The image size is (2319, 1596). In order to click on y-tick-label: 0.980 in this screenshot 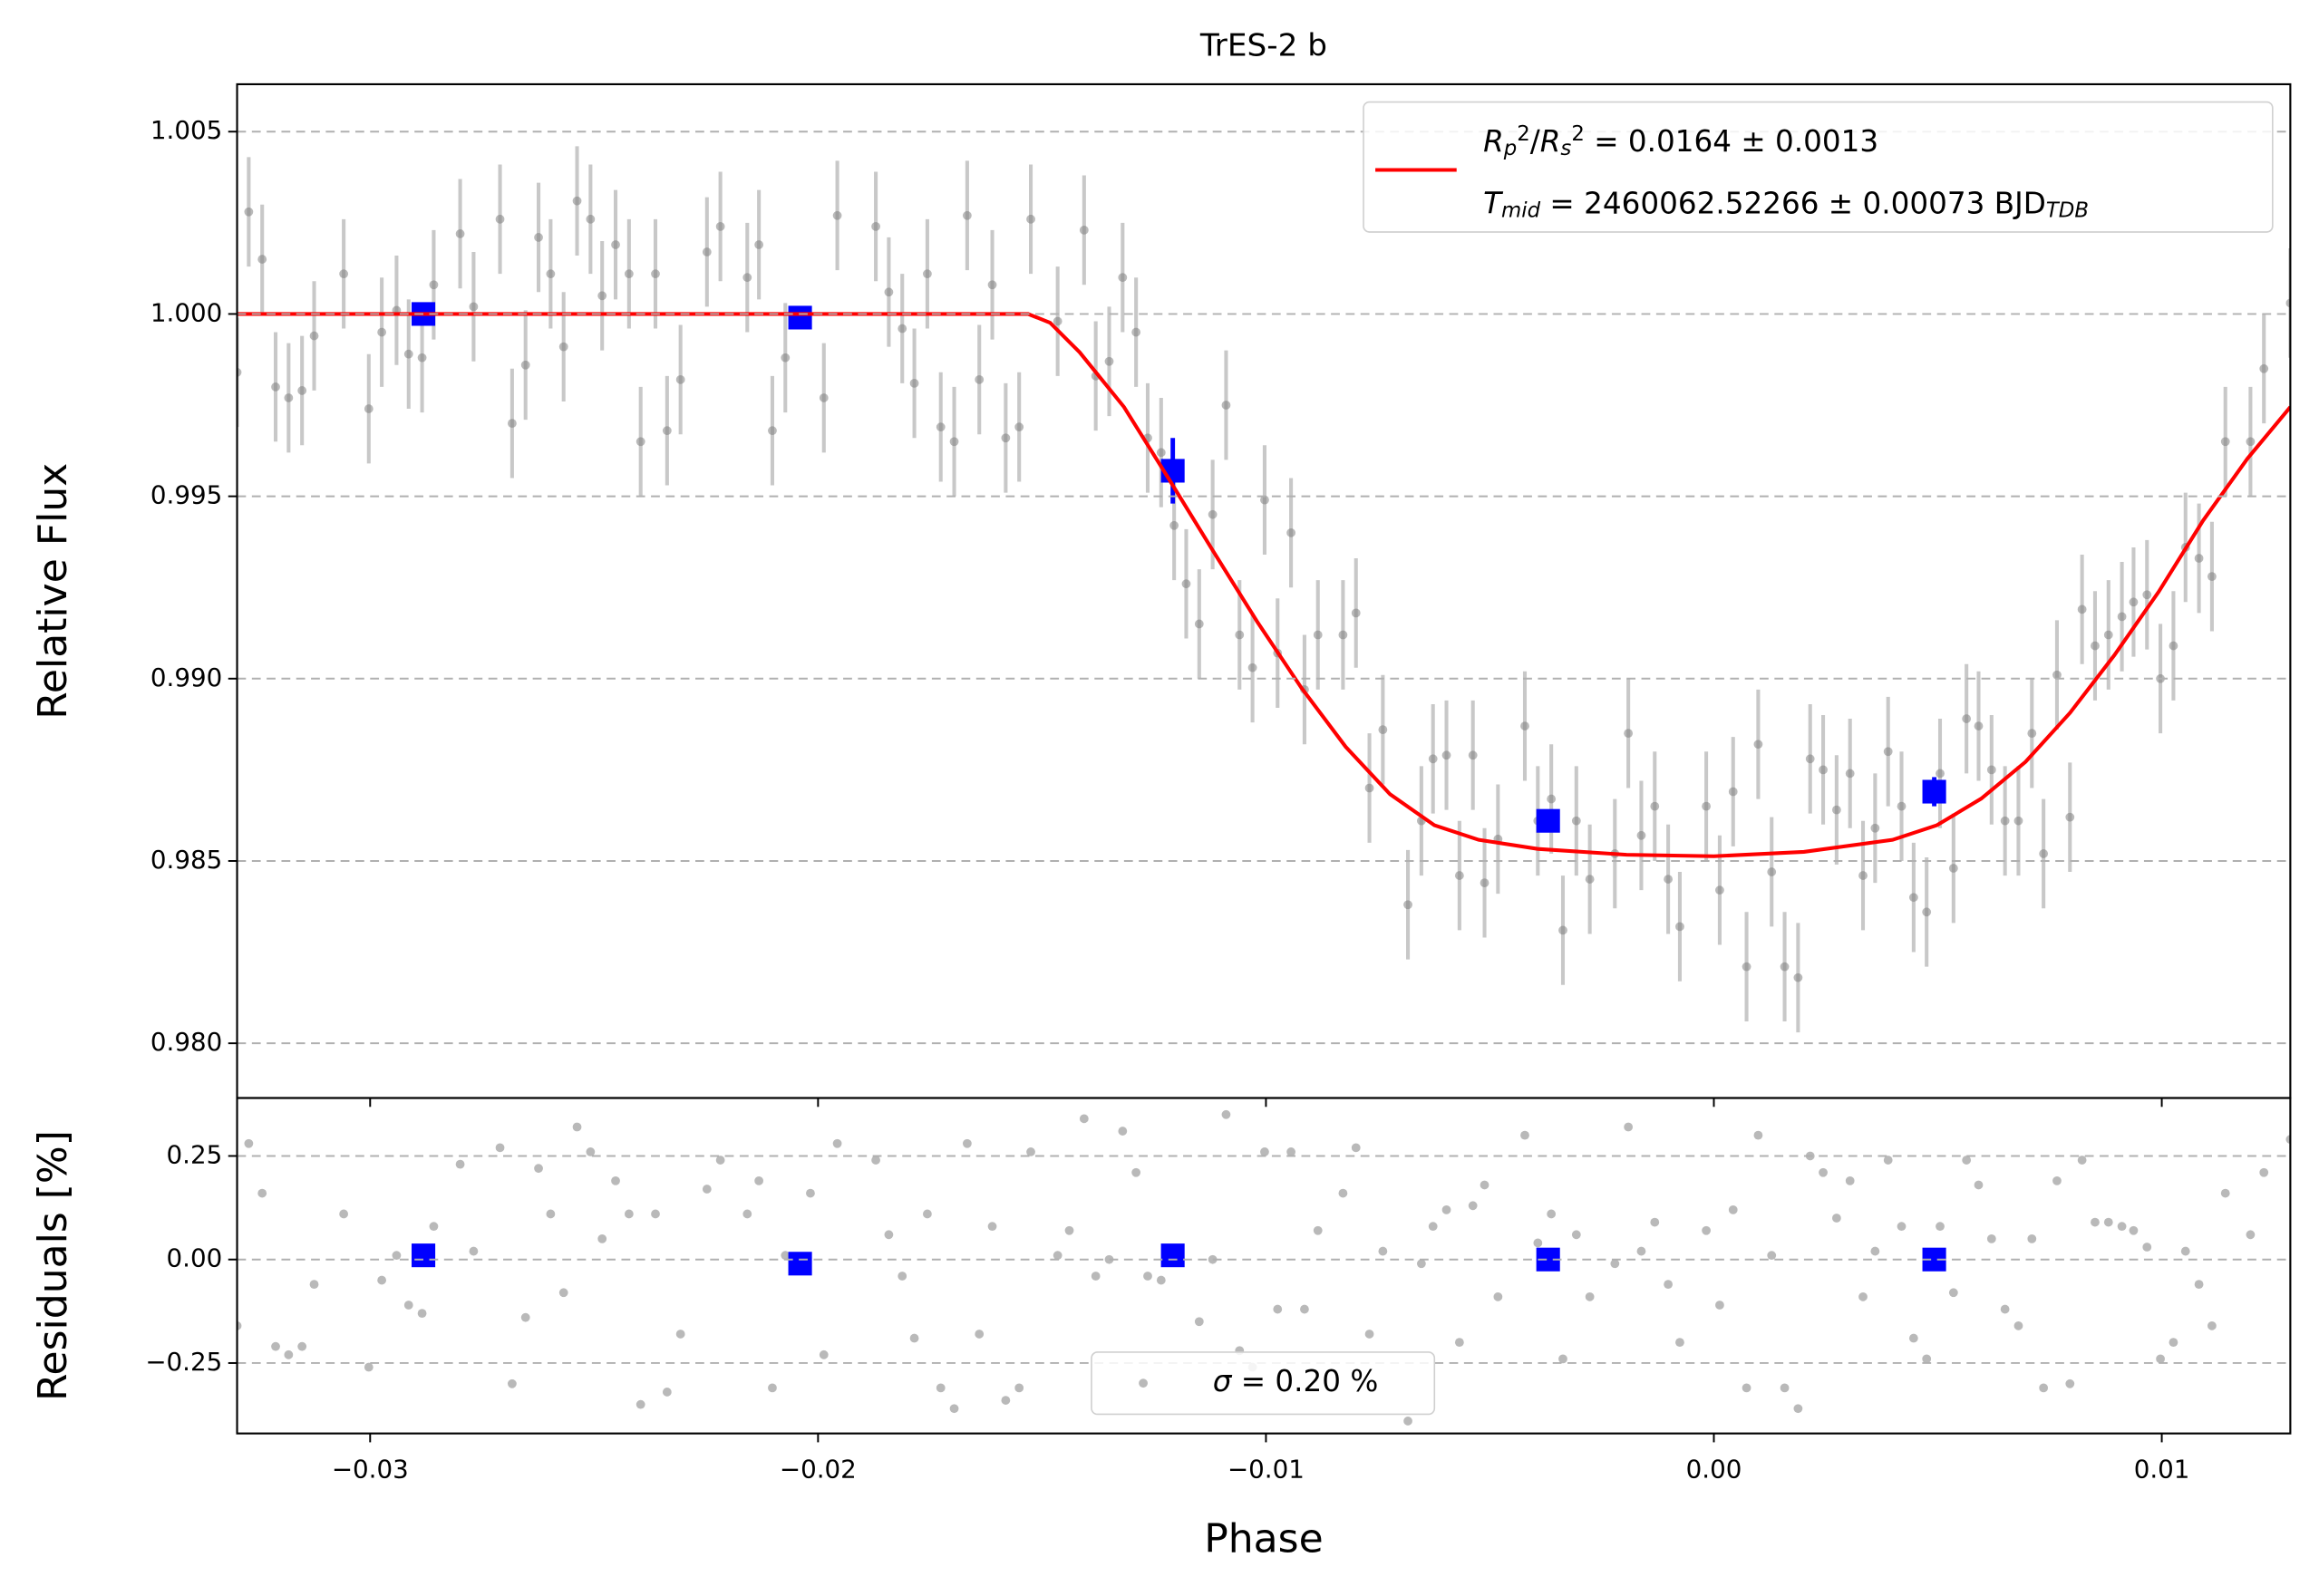, I will do `click(186, 1042)`.